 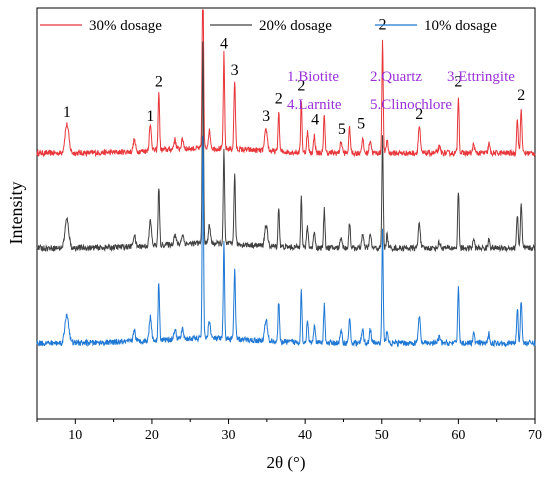 What do you see at coordinates (535, 435) in the screenshot?
I see `x-tick-label: 70` at bounding box center [535, 435].